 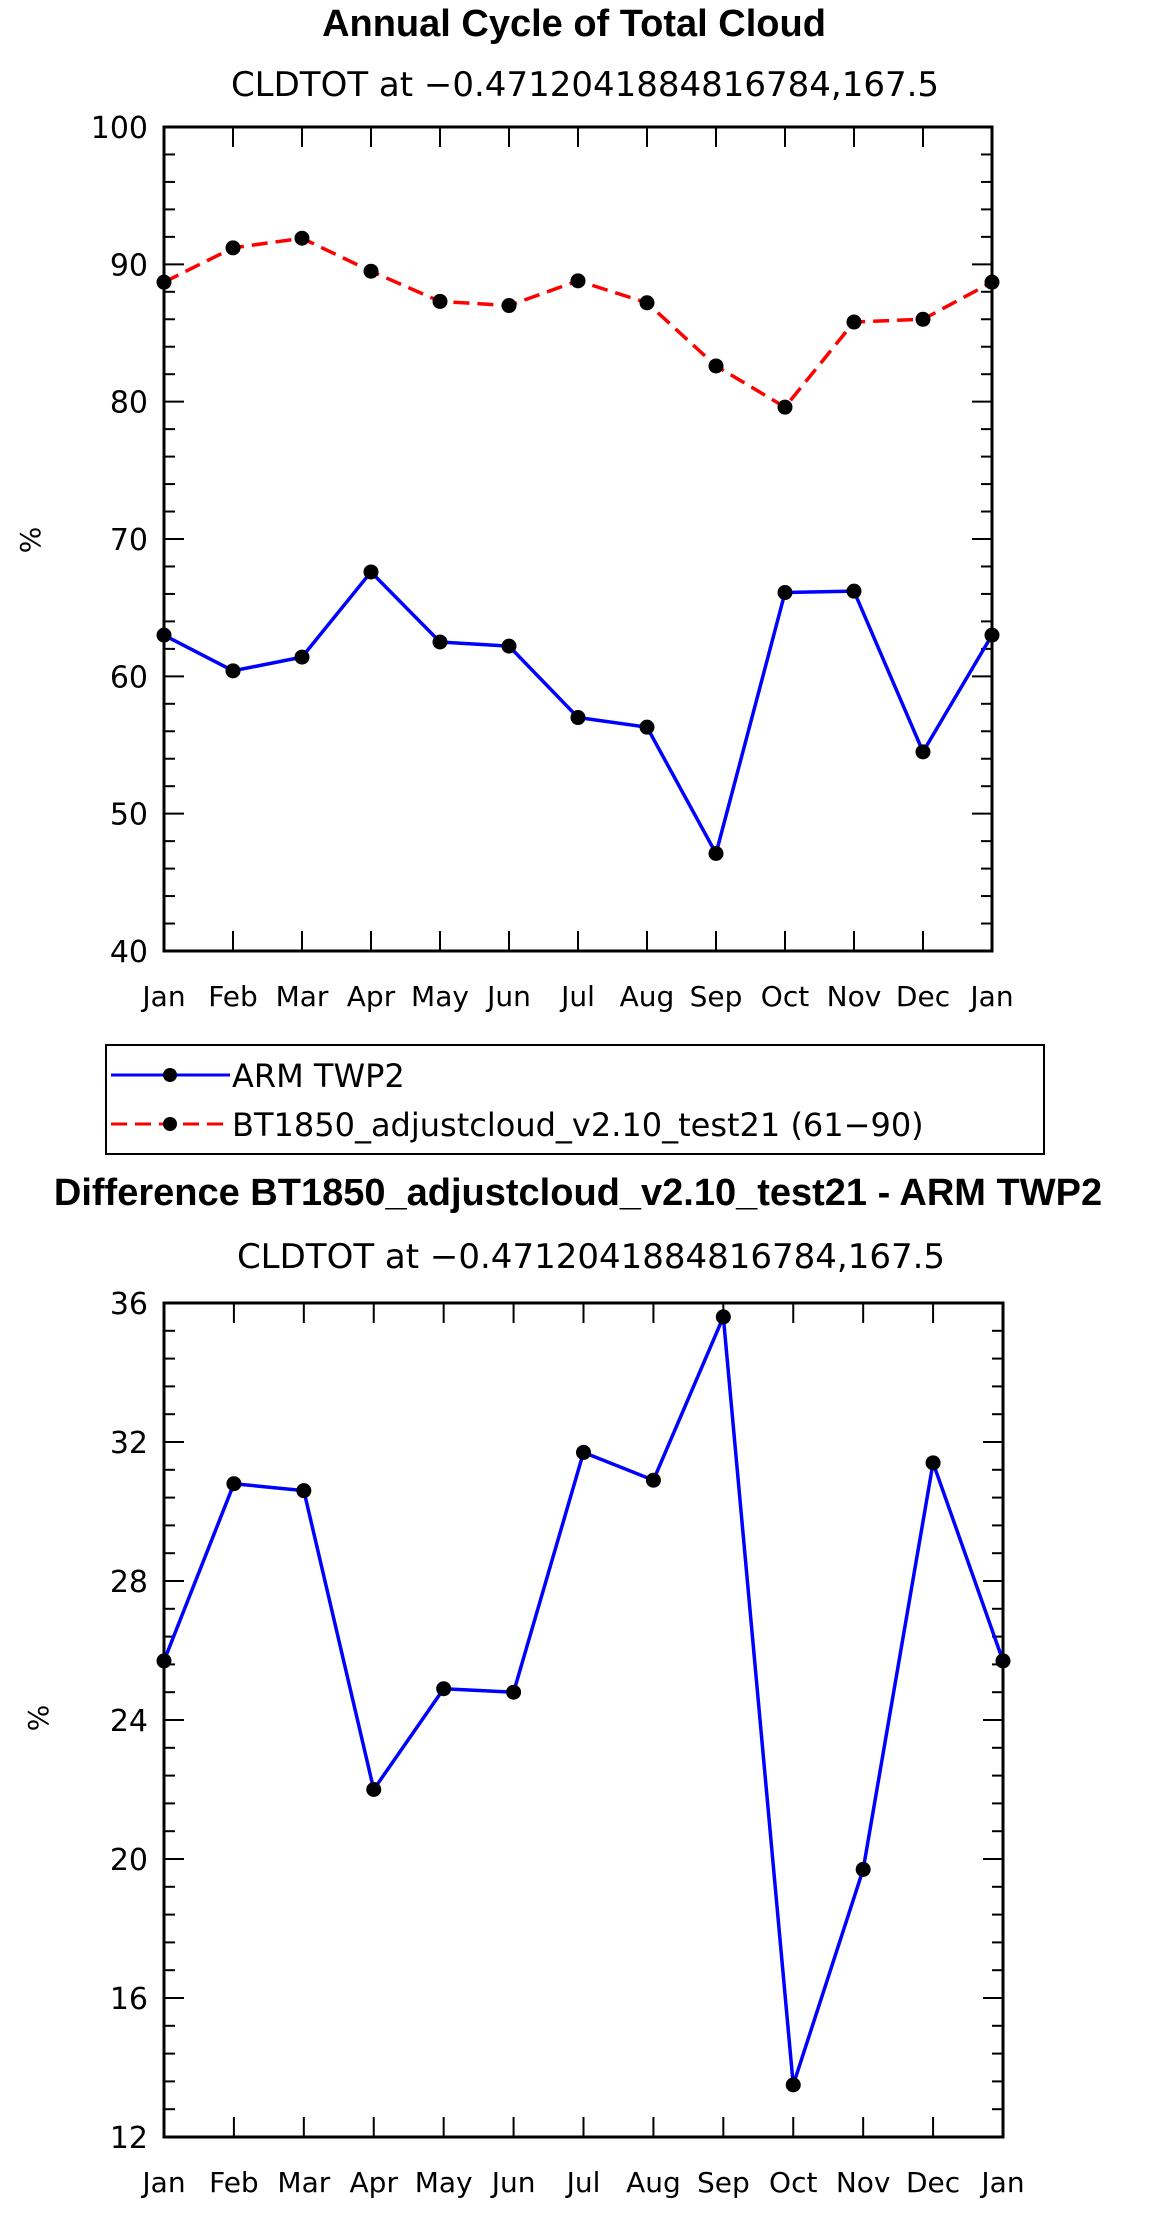 I want to click on top-xtick-label: Oct, so click(x=785, y=996).